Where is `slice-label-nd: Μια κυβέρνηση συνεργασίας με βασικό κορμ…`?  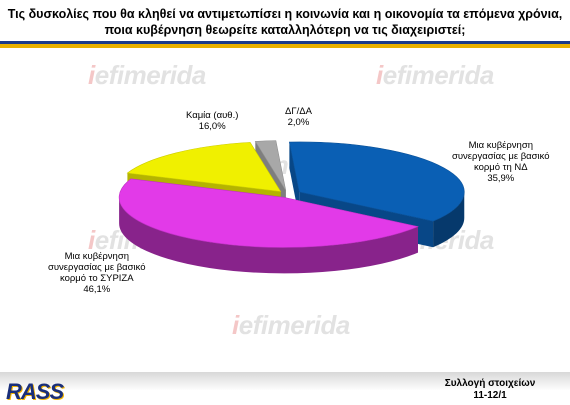
slice-label-nd: Μια κυβέρνηση συνεργασίας με βασικό κορμ… is located at coordinates (501, 162).